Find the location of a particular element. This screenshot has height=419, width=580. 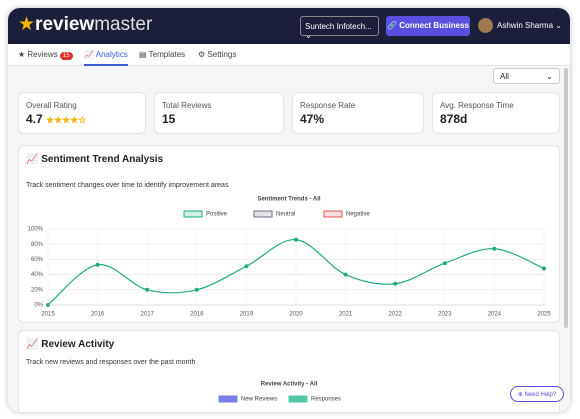

logo-light: master is located at coordinates (123, 24).